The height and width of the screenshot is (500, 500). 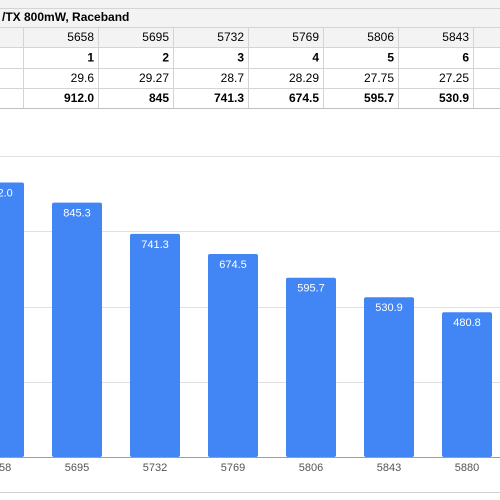 I want to click on sheet-cell: 2, so click(x=165, y=58).